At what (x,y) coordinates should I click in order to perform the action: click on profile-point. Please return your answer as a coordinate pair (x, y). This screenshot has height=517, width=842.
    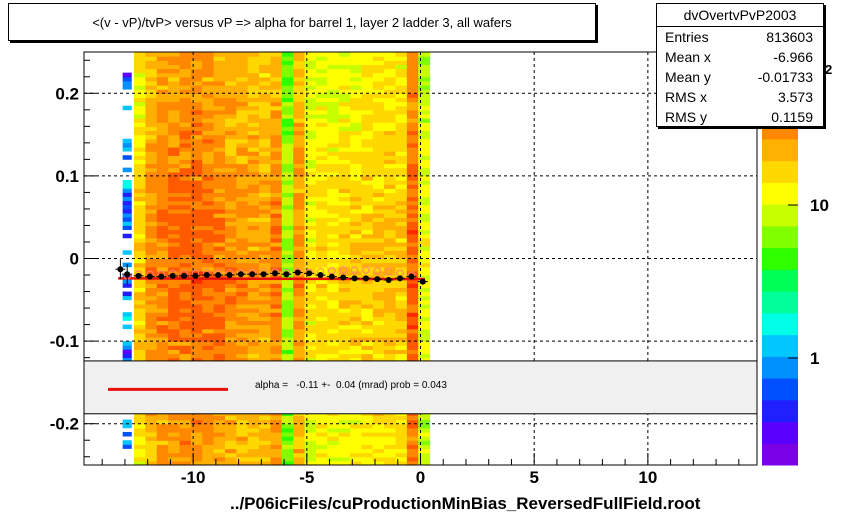
    Looking at the image, I should click on (206, 275).